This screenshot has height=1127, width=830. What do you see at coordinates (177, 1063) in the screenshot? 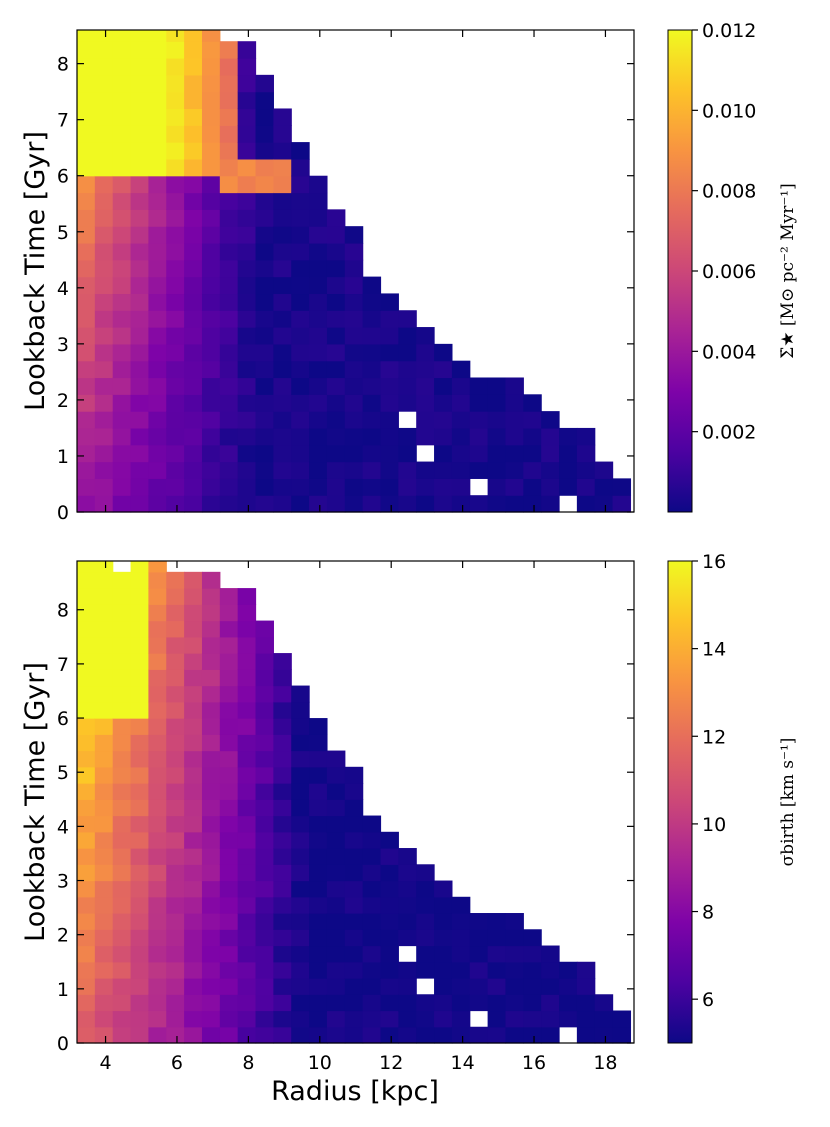
I see `x-tick-label: 6` at bounding box center [177, 1063].